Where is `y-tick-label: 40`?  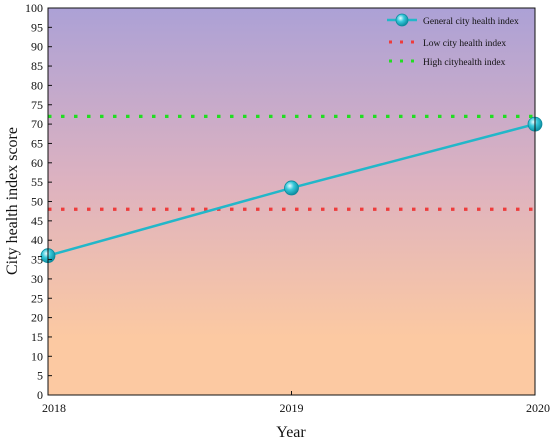 y-tick-label: 40 is located at coordinates (37, 240).